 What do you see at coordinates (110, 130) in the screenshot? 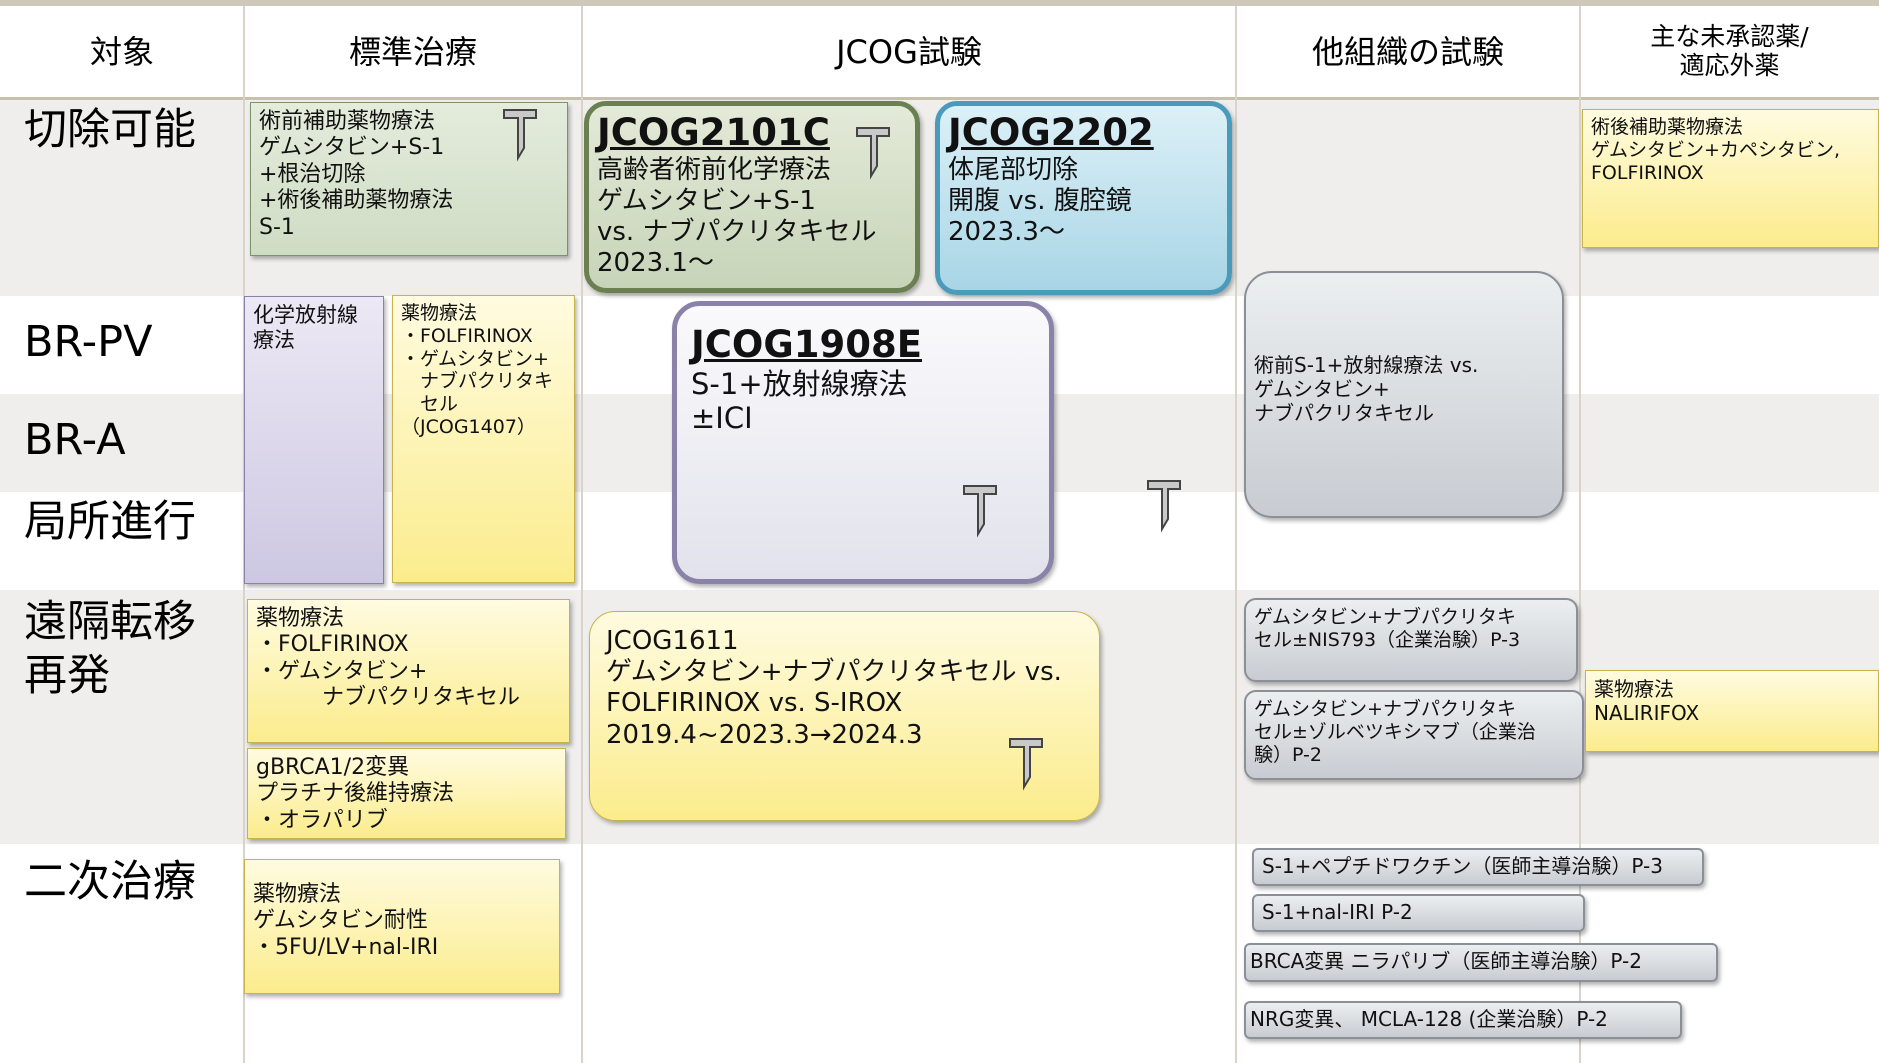
I see `row-label-text: 切除可能` at bounding box center [110, 130].